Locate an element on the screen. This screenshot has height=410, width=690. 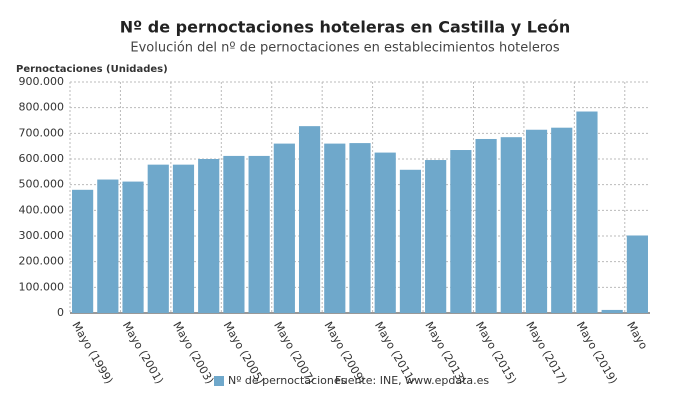
x-tick-label: Mayo is located at coordinates (637, 336).